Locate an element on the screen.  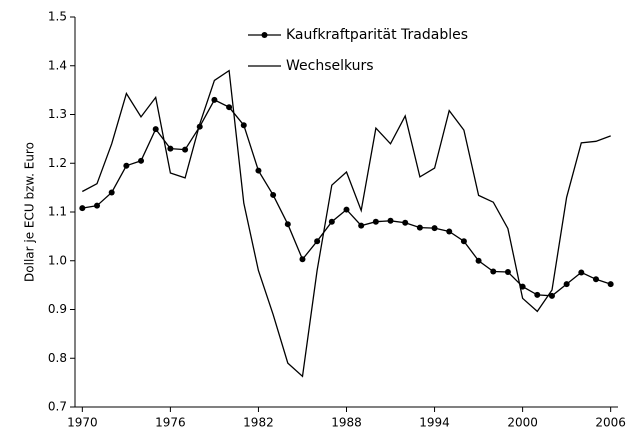
legend-label: Kaufkraftparität Tradables is located at coordinates (377, 35).